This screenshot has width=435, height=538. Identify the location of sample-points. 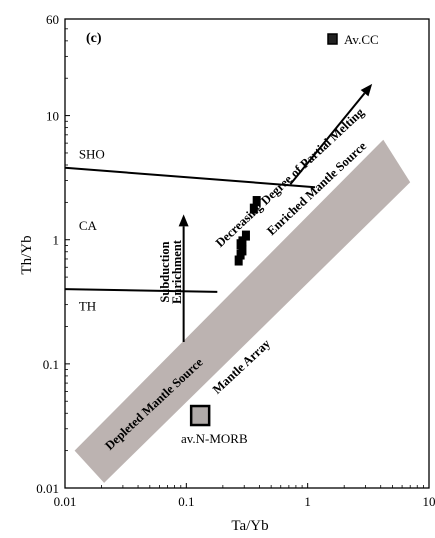
(247, 231).